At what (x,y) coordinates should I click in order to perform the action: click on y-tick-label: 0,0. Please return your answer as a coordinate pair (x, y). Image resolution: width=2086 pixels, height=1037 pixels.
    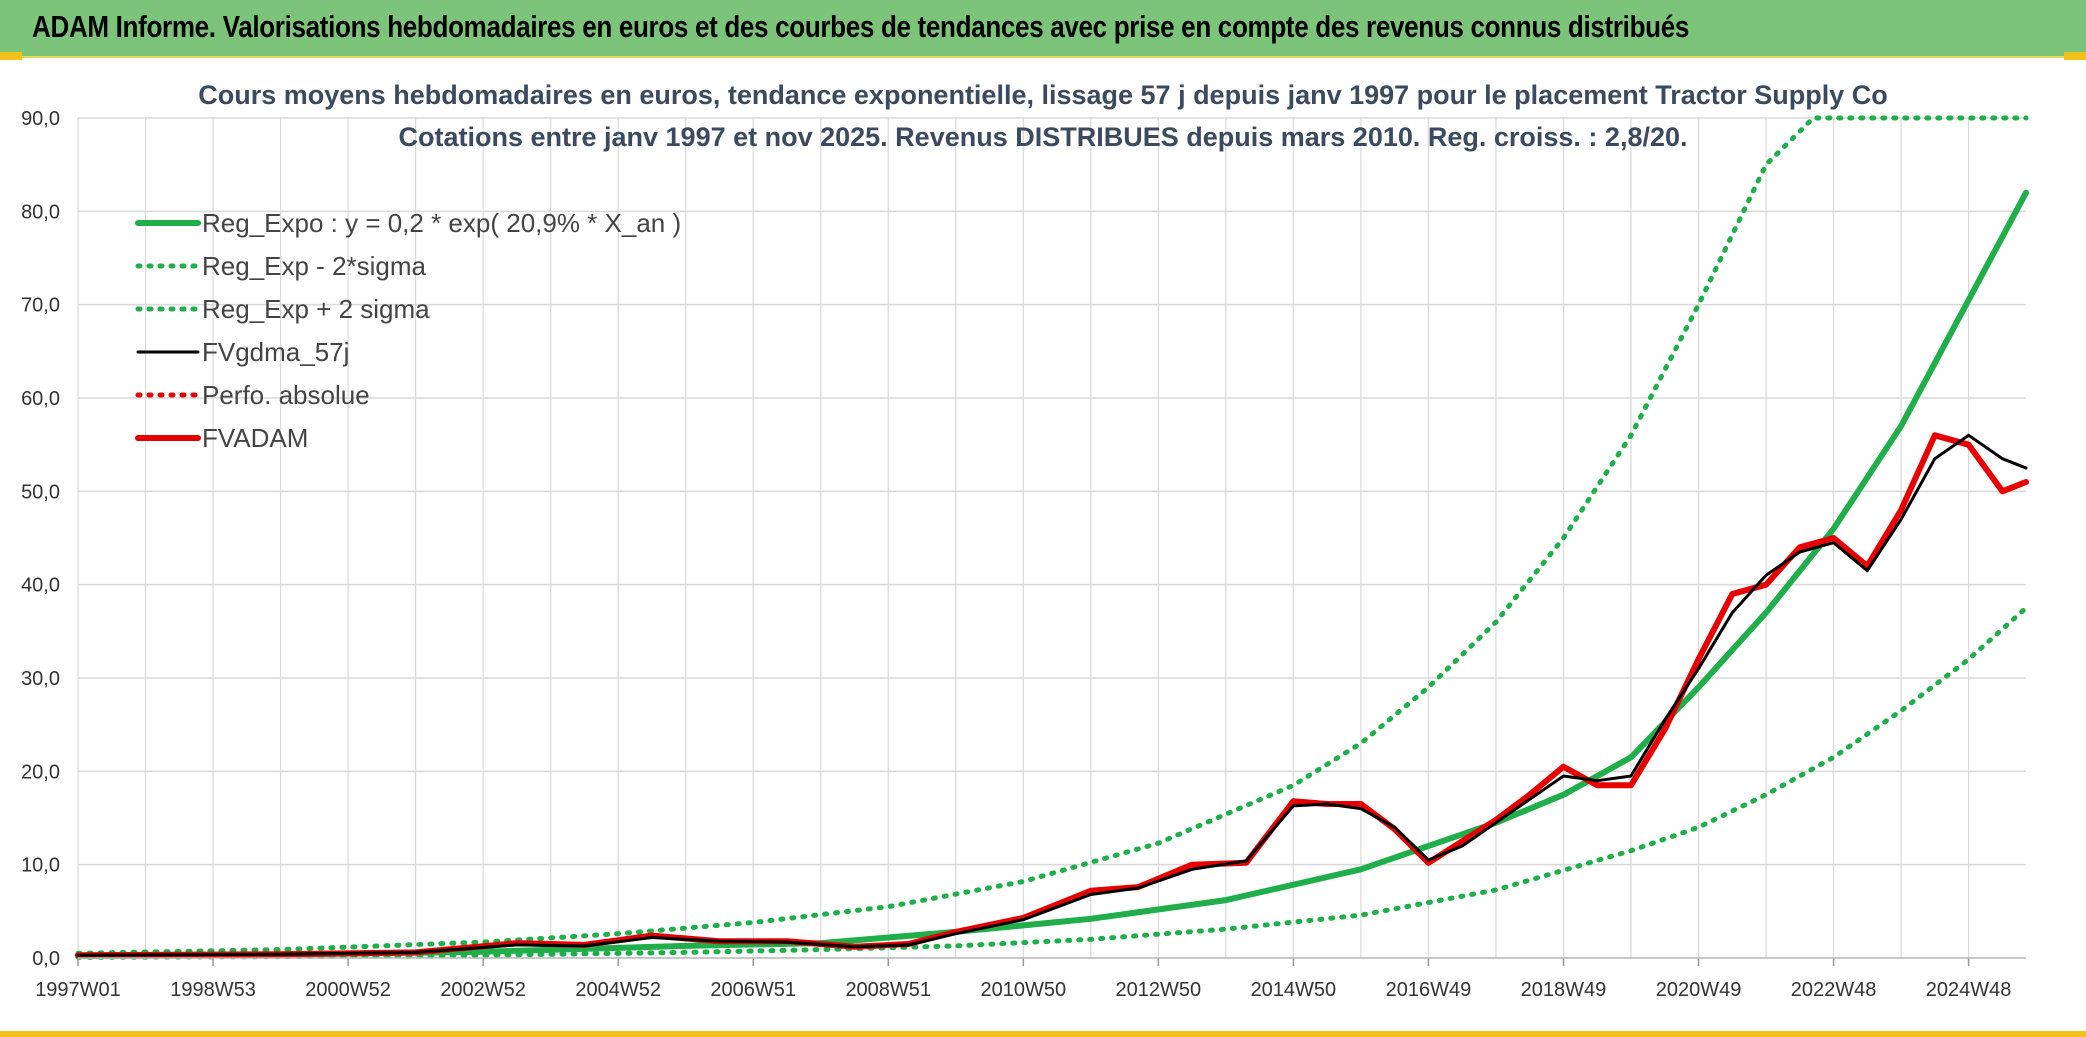
    Looking at the image, I should click on (46, 959).